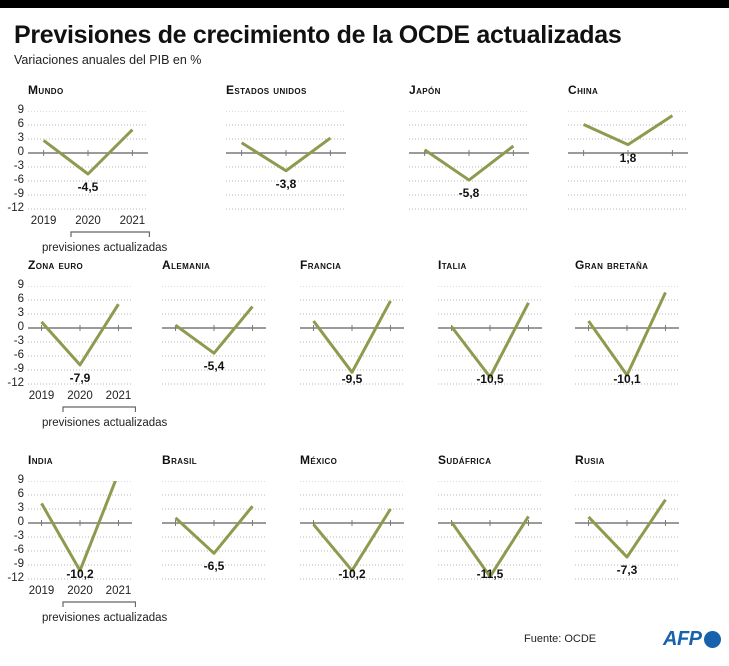 Image resolution: width=729 pixels, height=666 pixels. I want to click on chart-panel-title: India, so click(40, 460).